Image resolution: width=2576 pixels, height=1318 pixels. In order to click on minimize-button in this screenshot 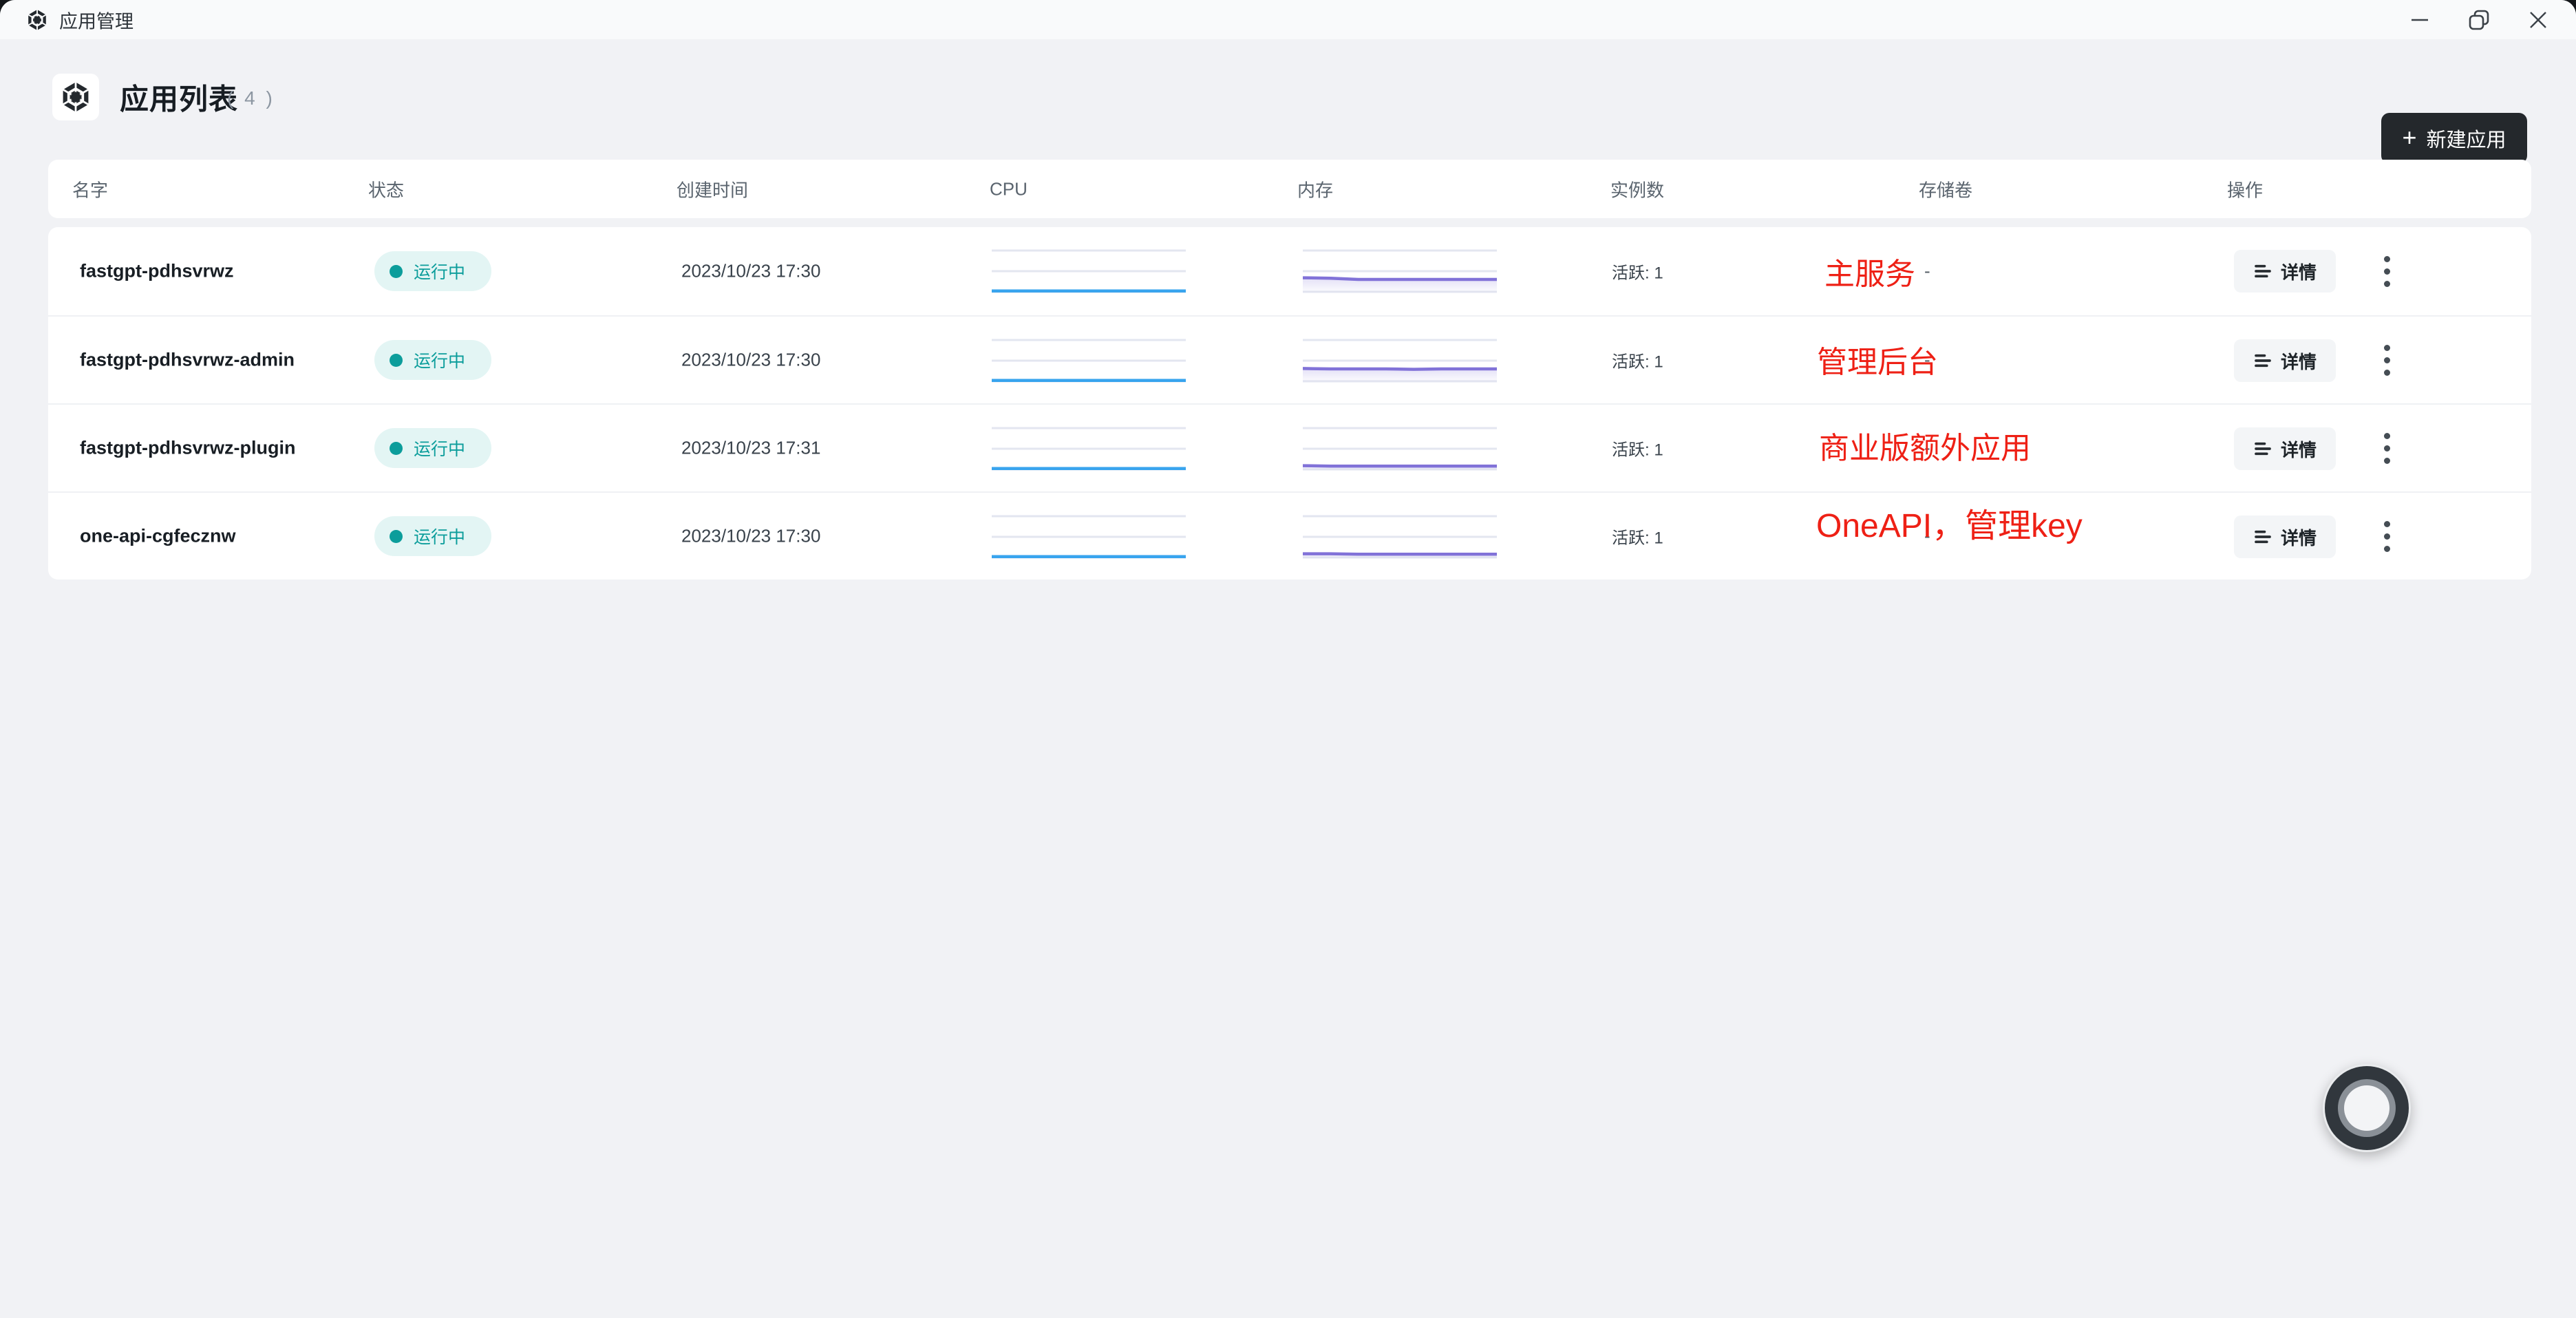, I will do `click(2420, 19)`.